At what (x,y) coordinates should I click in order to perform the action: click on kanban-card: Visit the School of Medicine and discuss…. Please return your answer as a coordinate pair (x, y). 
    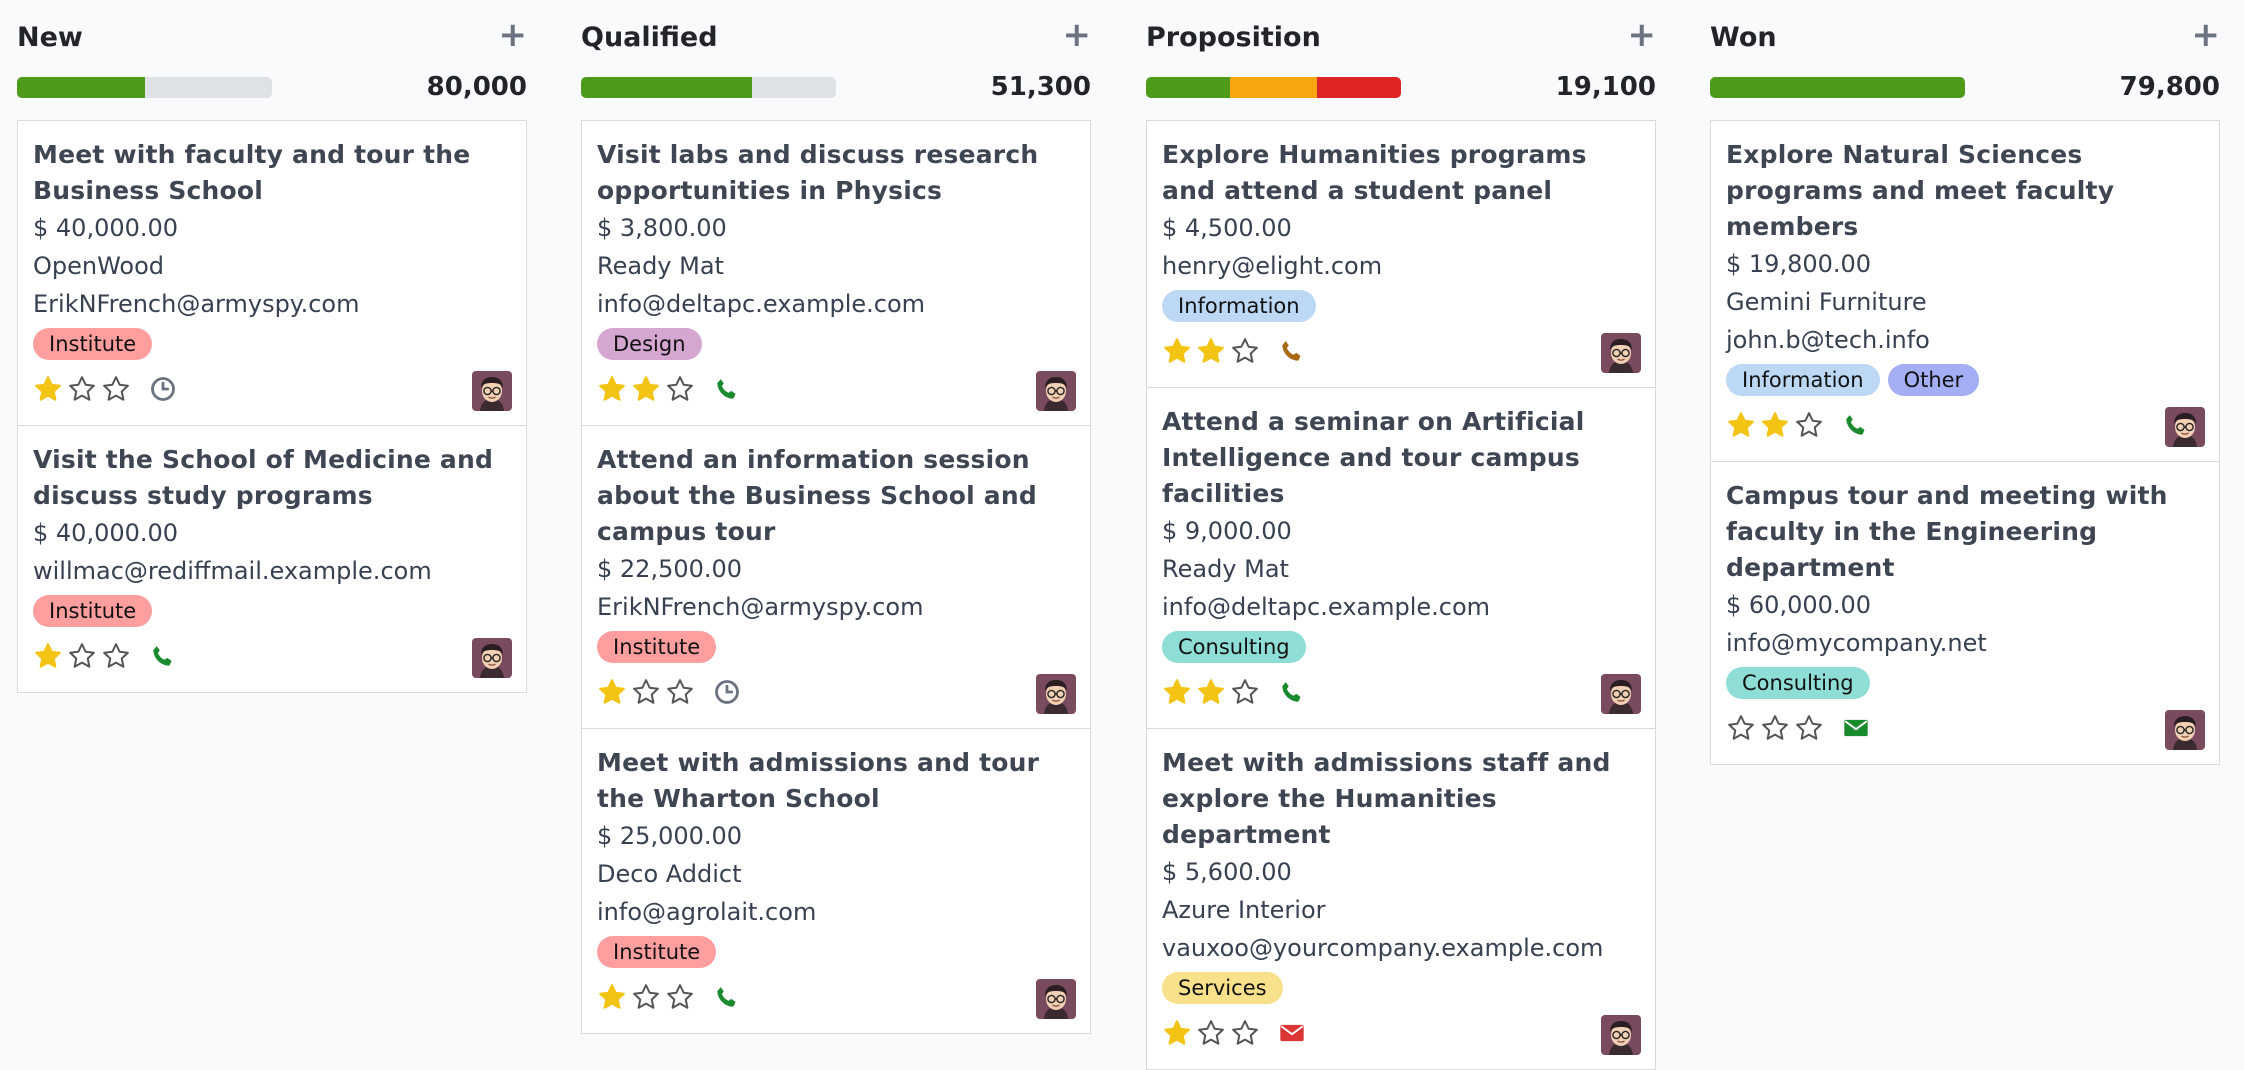
    Looking at the image, I should click on (272, 559).